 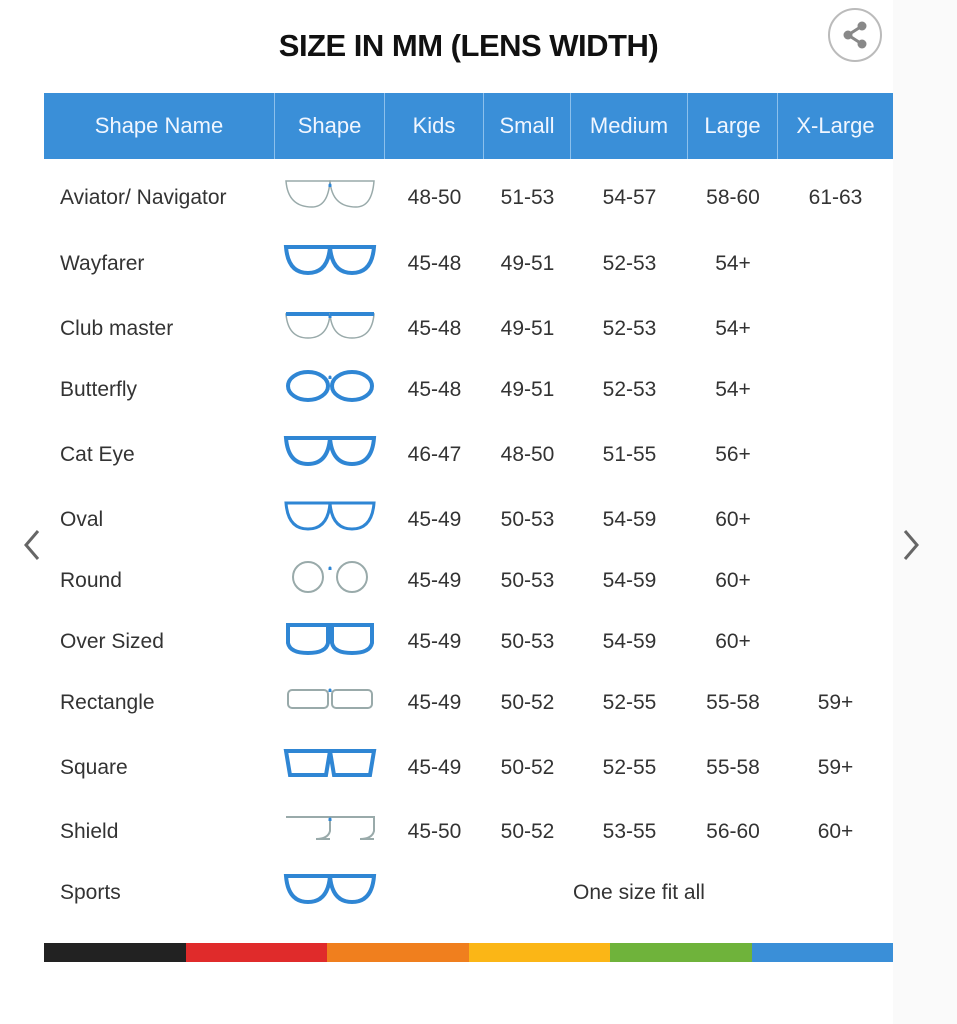 What do you see at coordinates (330, 516) in the screenshot?
I see `glasses-oval-icon` at bounding box center [330, 516].